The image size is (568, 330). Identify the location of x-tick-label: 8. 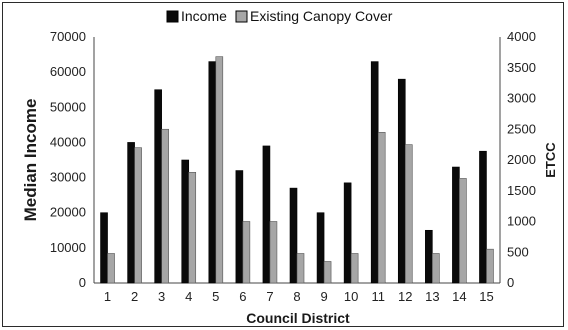
(296, 296).